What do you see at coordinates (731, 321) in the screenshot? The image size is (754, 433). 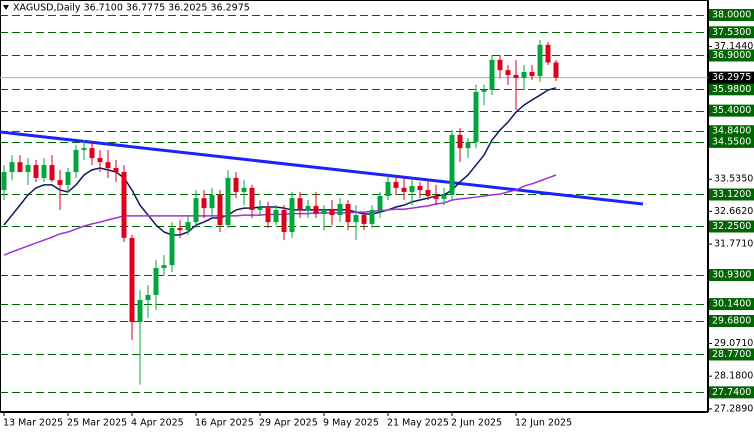 I see `level-label: 29.6800` at bounding box center [731, 321].